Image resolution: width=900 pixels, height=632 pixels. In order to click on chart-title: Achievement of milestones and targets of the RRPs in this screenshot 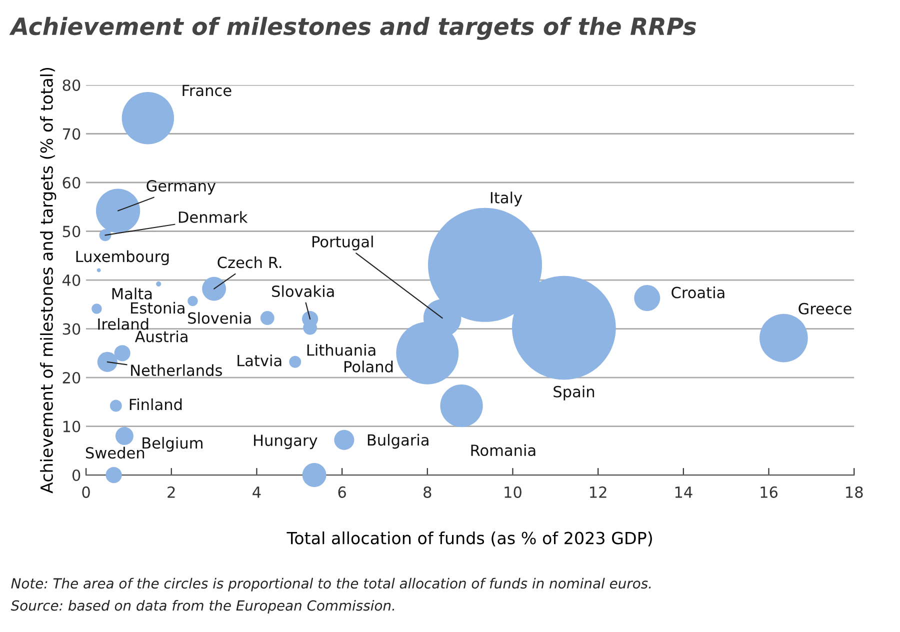, I will do `click(352, 28)`.